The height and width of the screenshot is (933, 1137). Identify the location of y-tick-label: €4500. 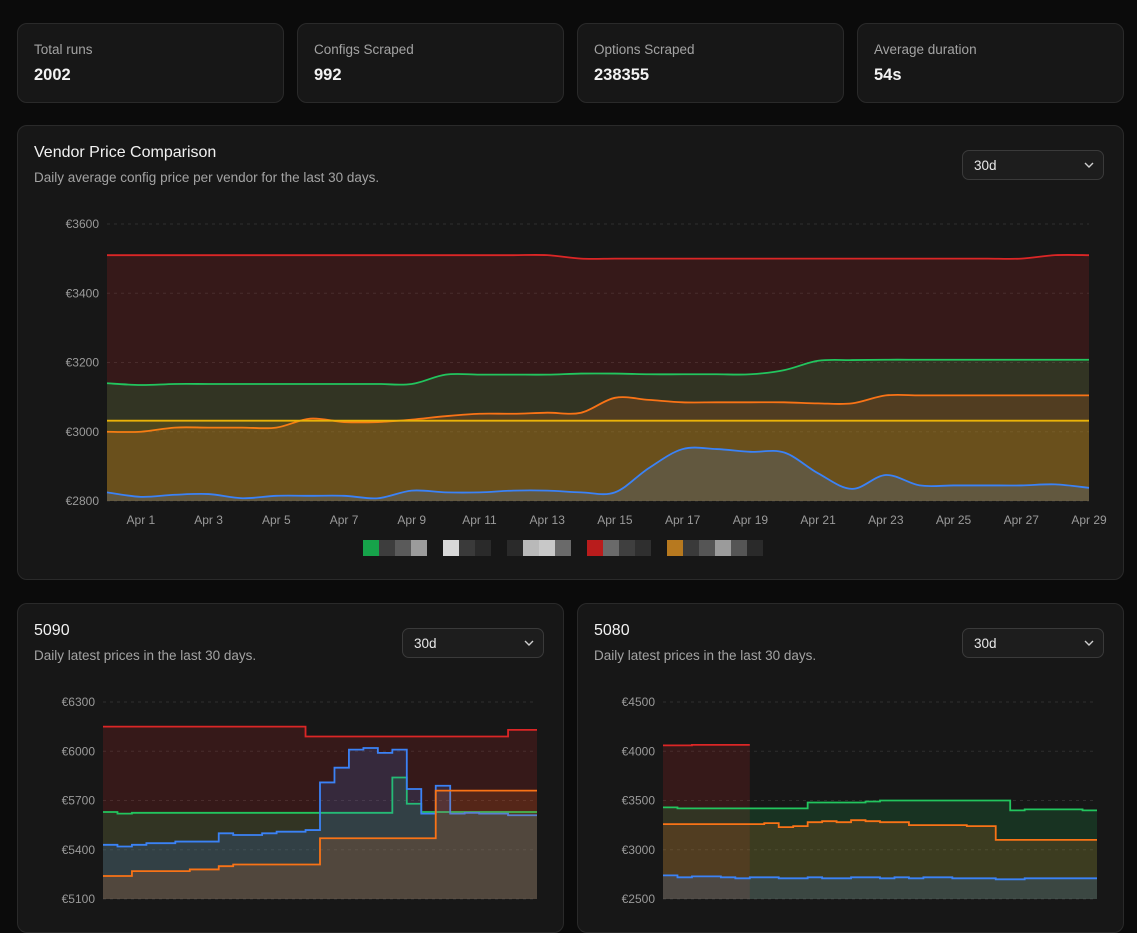
(639, 702).